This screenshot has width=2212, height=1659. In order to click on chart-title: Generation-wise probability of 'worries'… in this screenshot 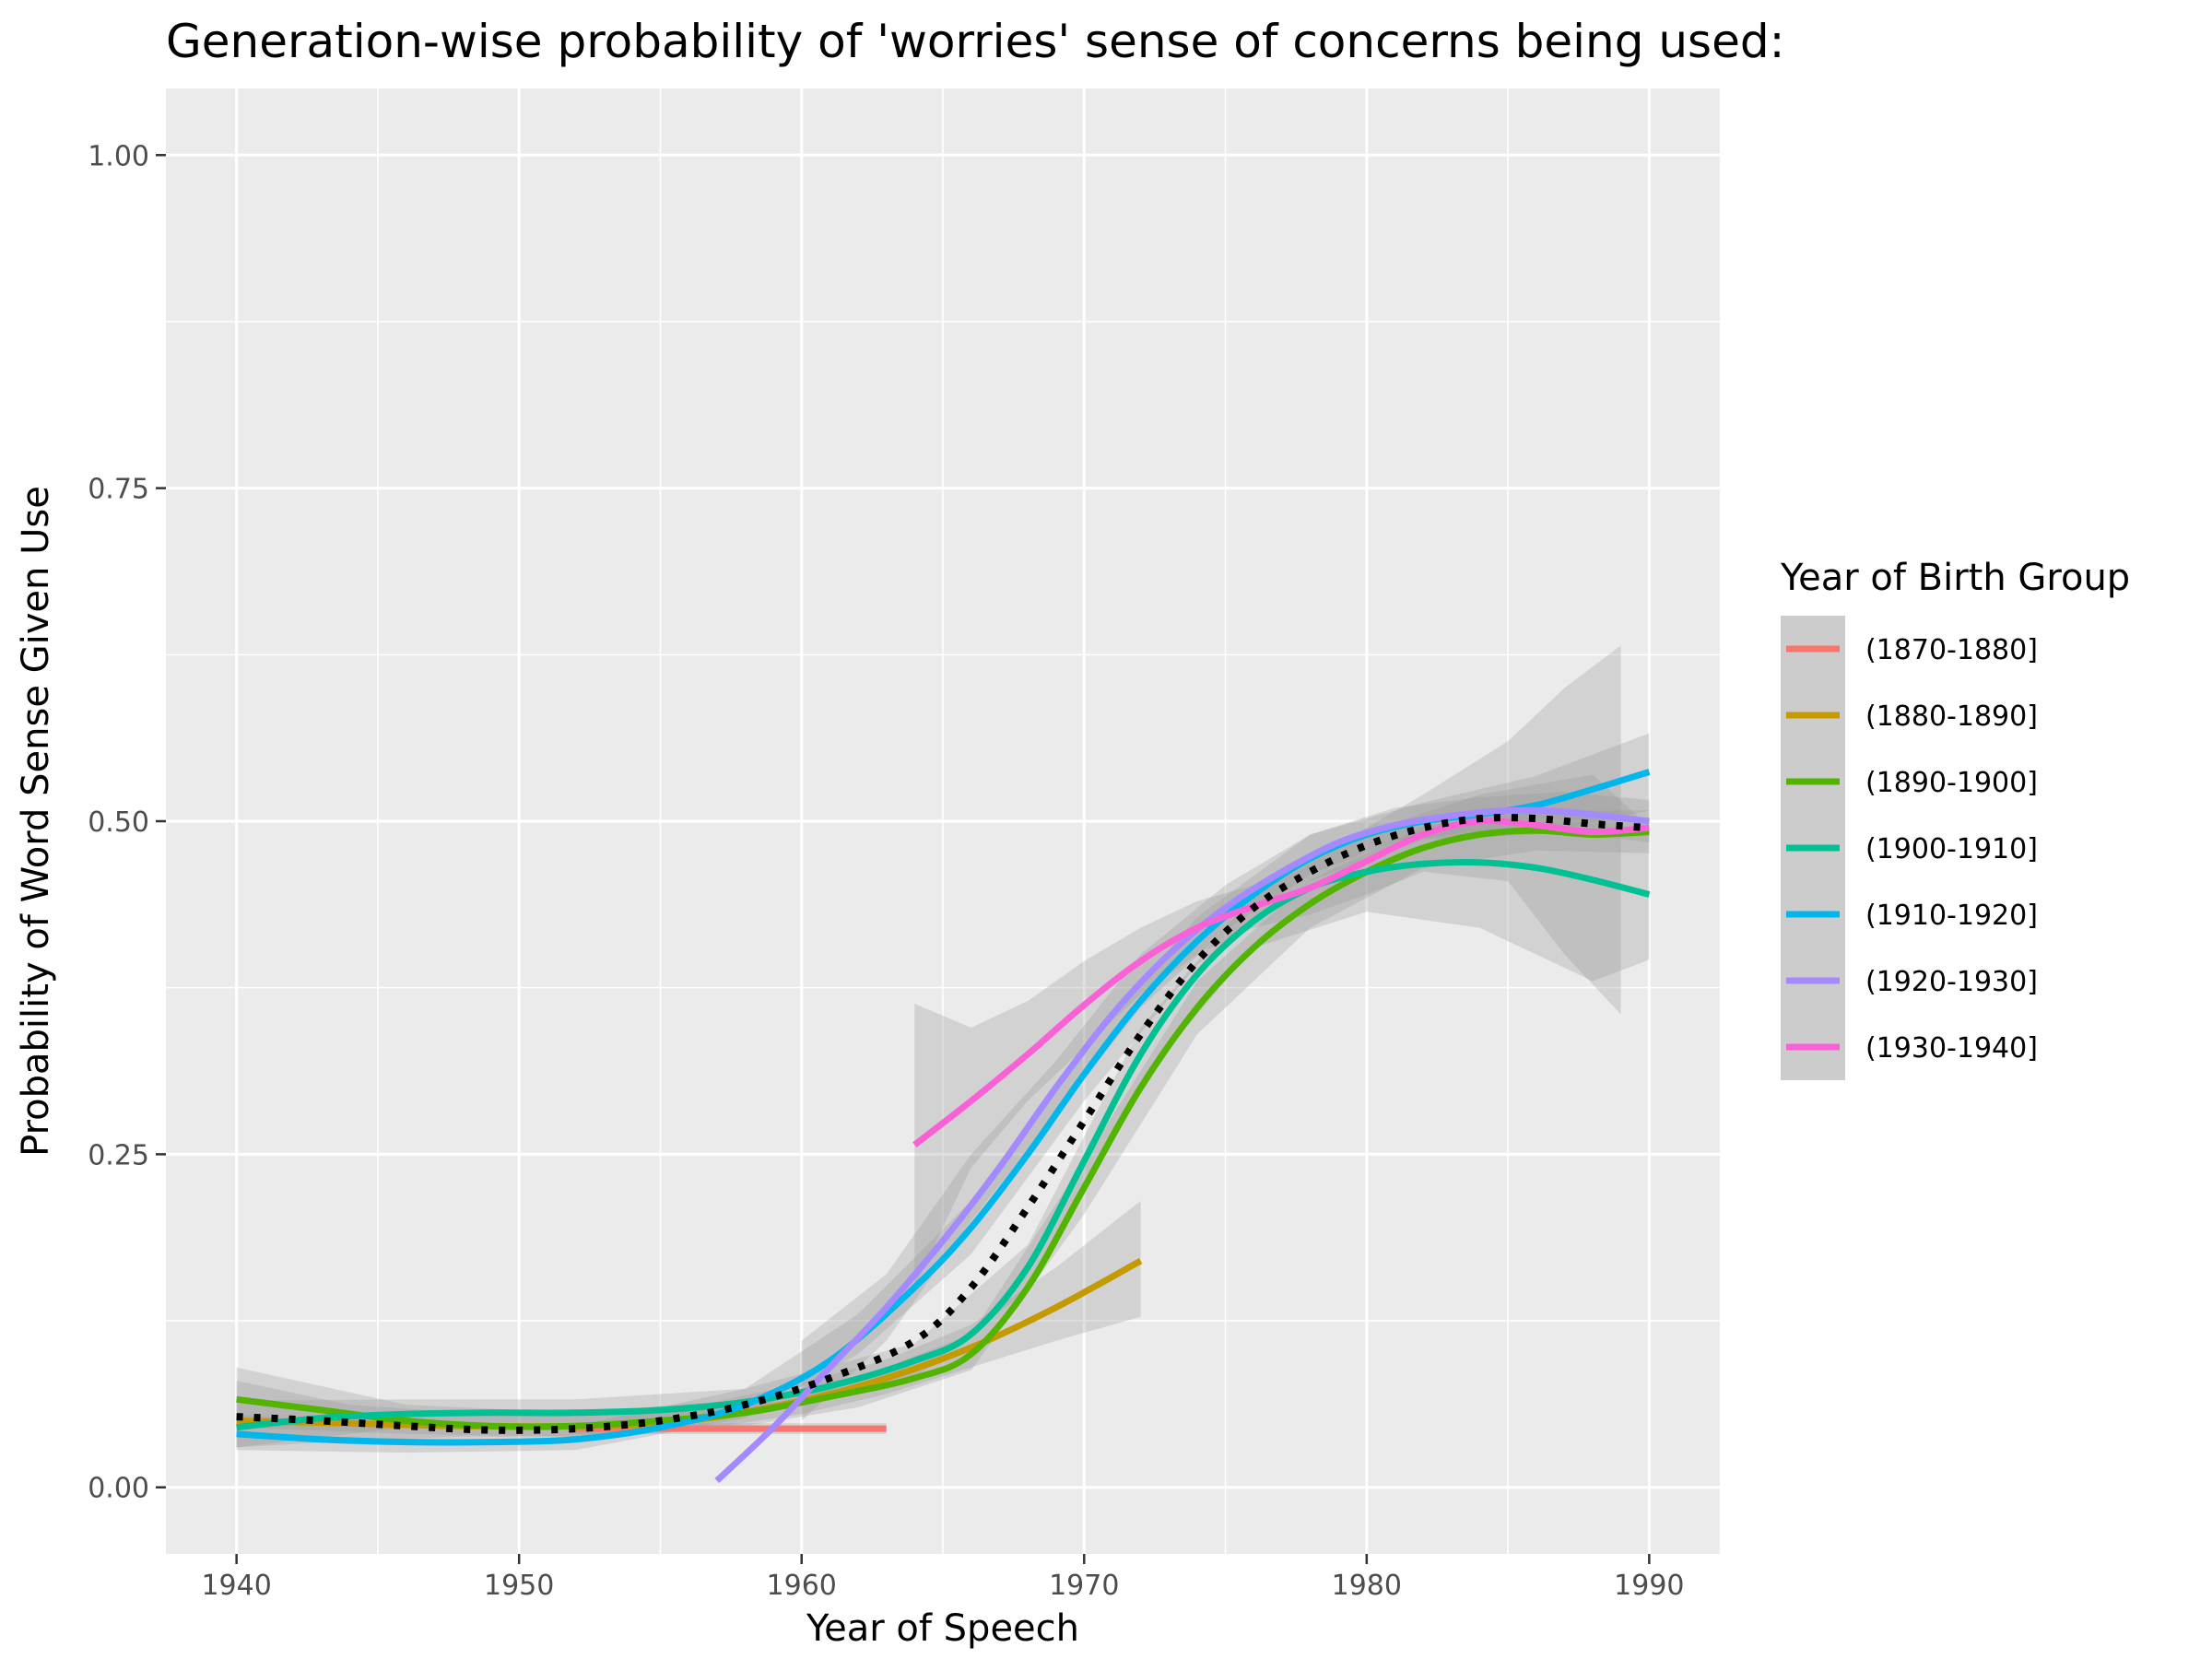, I will do `click(975, 41)`.